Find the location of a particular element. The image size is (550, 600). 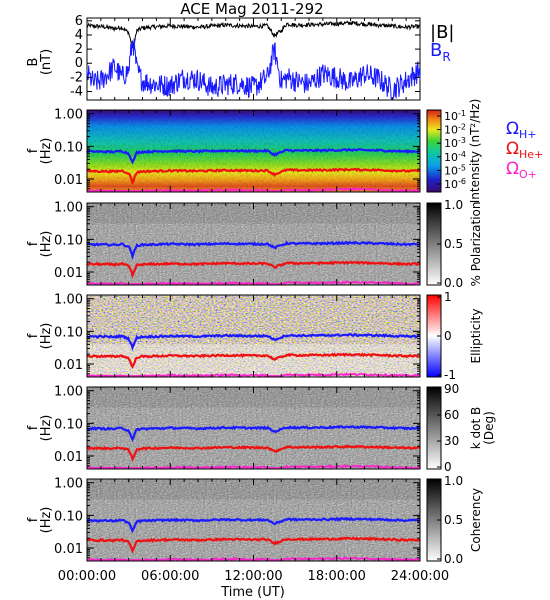

kdotb-ytick-label: 0.10 is located at coordinates (68, 424).